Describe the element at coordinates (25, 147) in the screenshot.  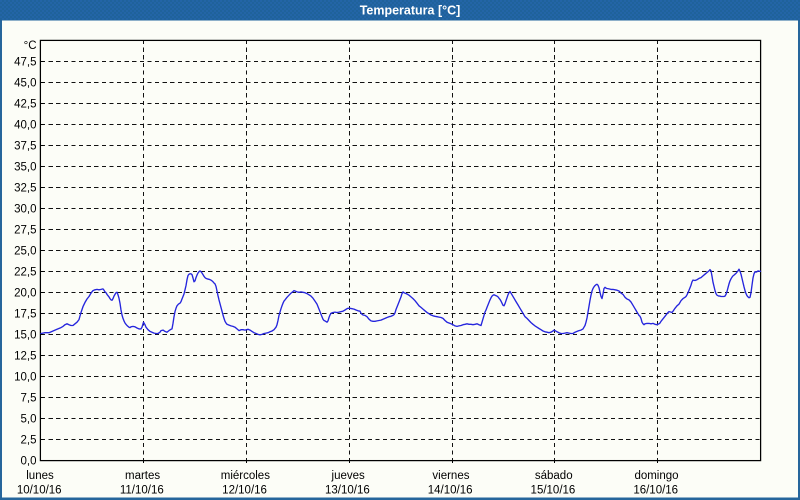
I see `svg-text: 37,5` at that location.